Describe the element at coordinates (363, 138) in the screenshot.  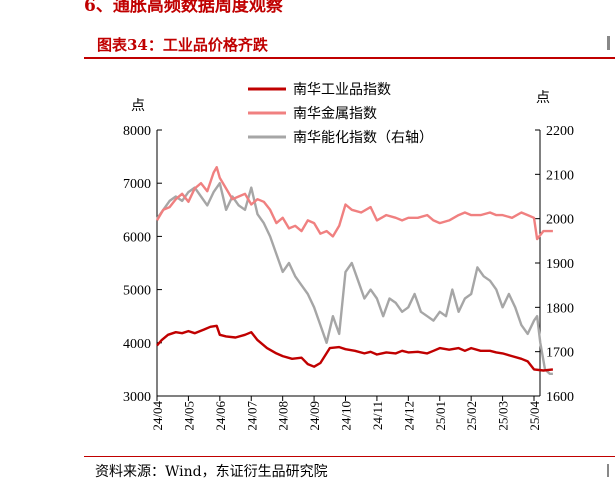
I see `legend-label-2: 南华能化指数（右轴）` at that location.